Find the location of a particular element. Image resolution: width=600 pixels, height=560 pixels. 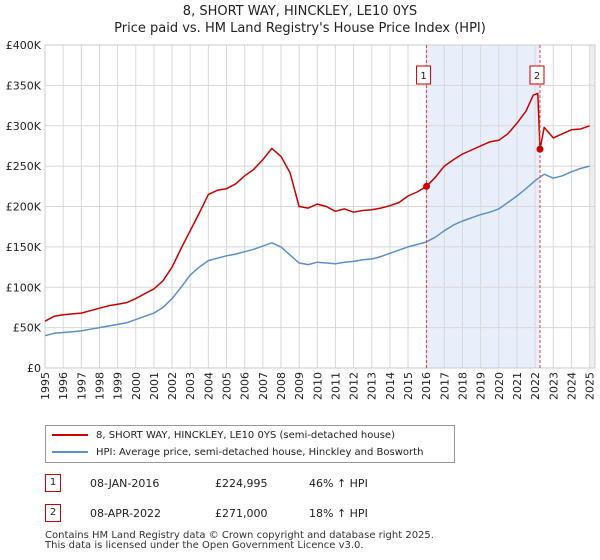

transaction-marker-badge: 2 is located at coordinates (53, 513).